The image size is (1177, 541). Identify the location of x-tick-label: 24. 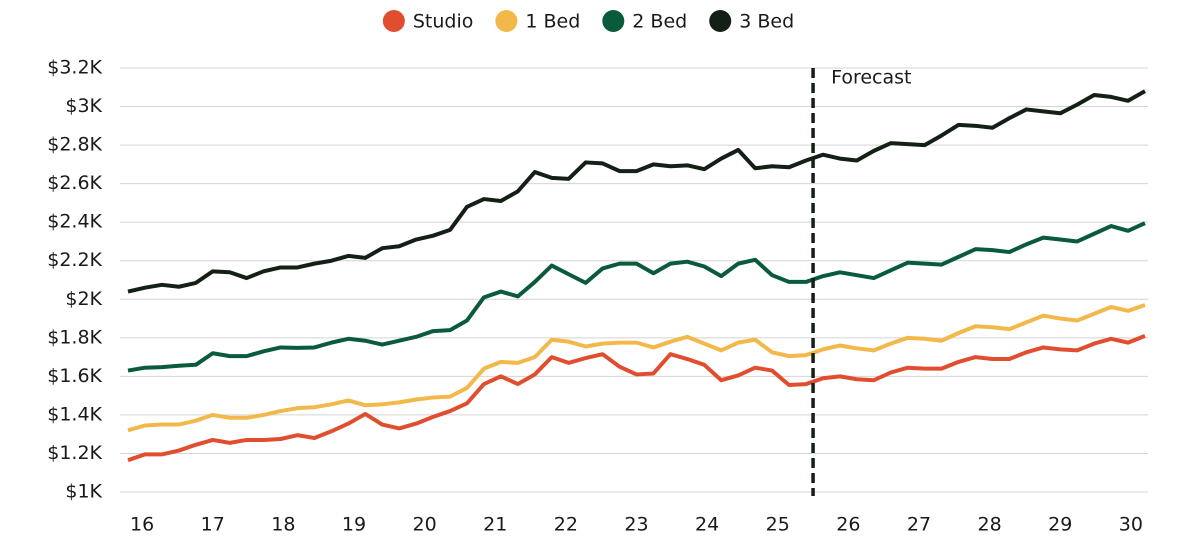
(707, 525).